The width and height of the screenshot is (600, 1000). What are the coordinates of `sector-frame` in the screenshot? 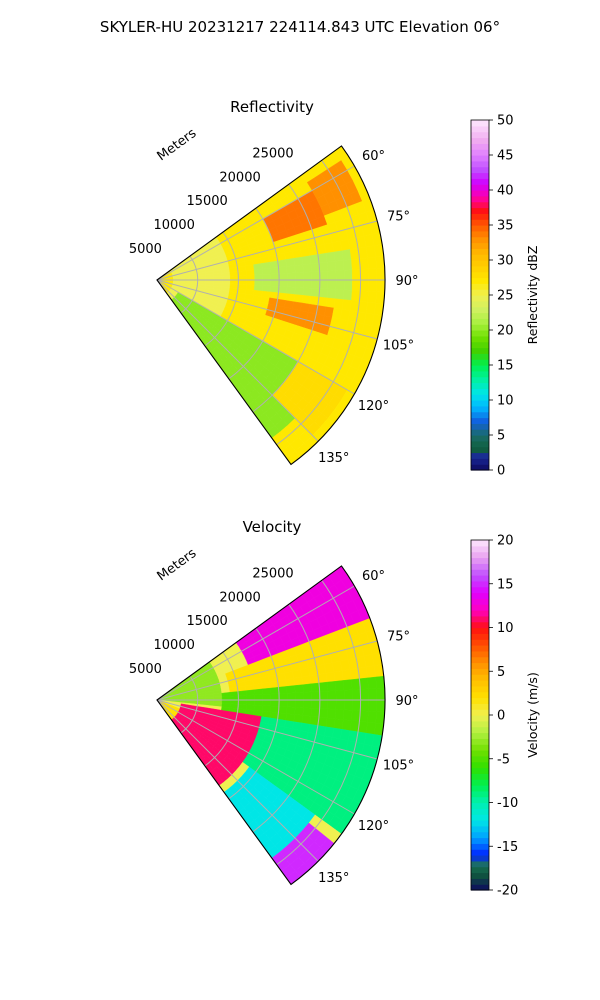 It's located at (271, 305).